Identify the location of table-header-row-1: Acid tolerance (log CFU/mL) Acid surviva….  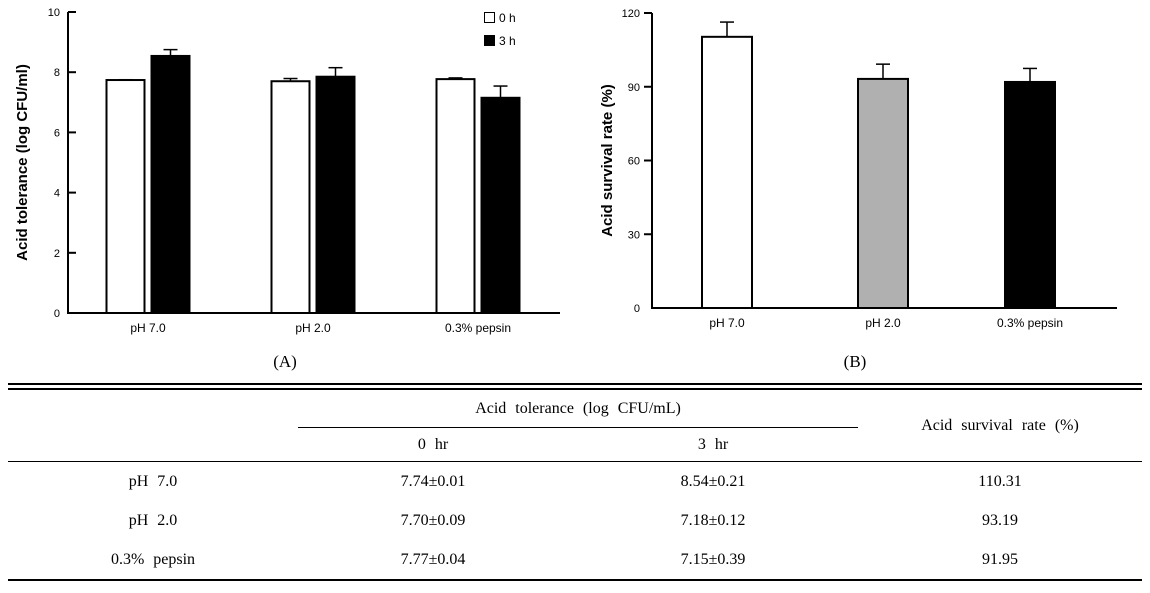
(575, 426).